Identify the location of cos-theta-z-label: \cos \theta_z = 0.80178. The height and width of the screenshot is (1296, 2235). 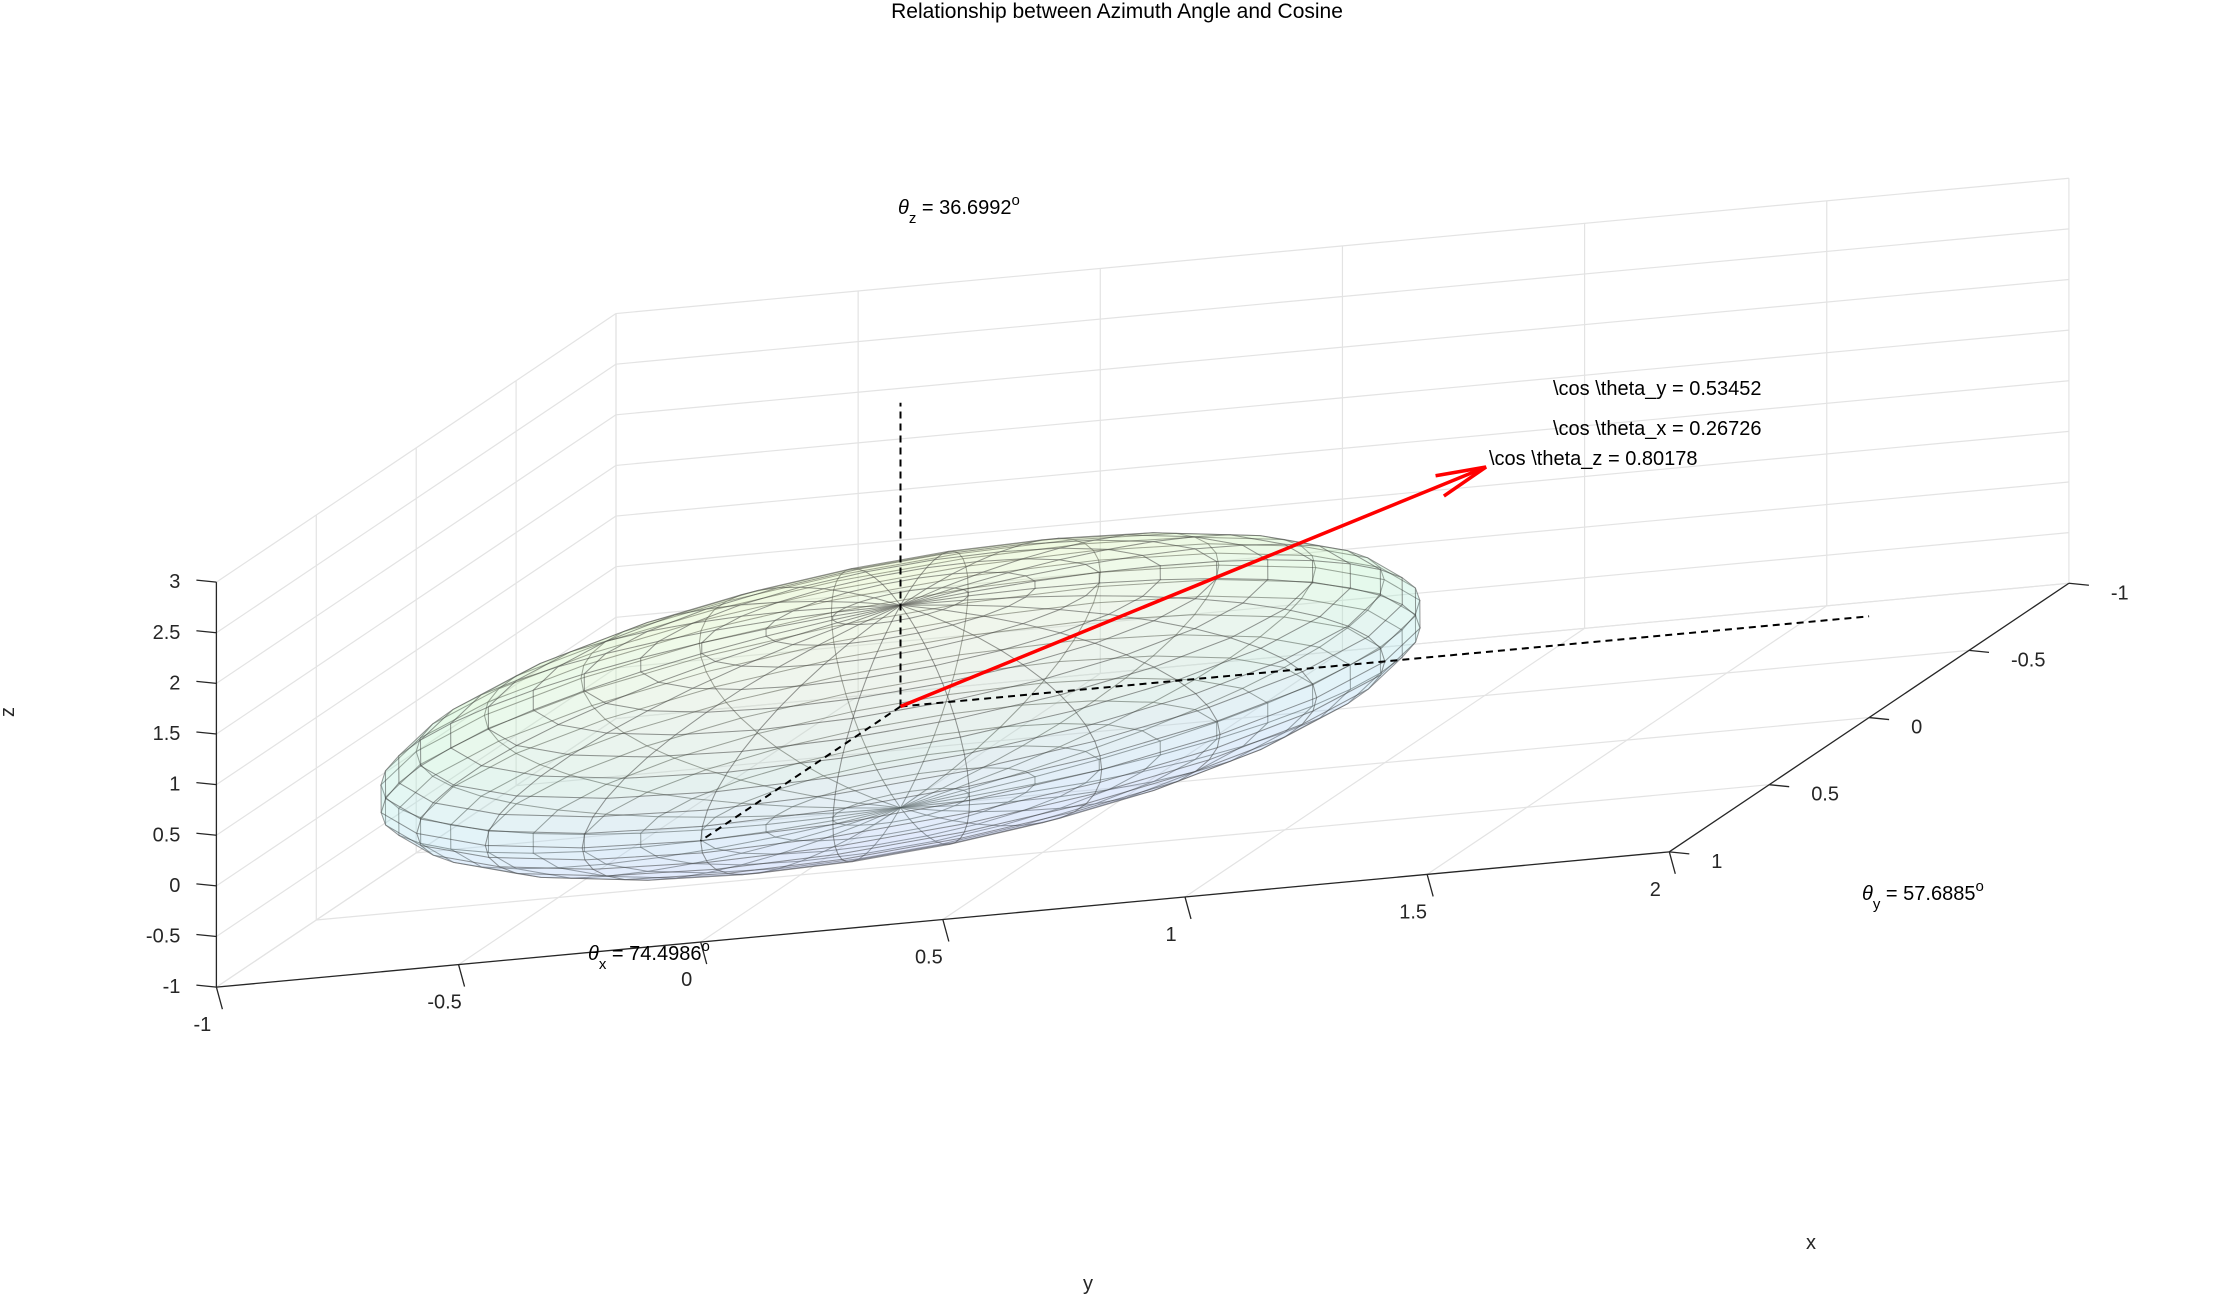
(1593, 459).